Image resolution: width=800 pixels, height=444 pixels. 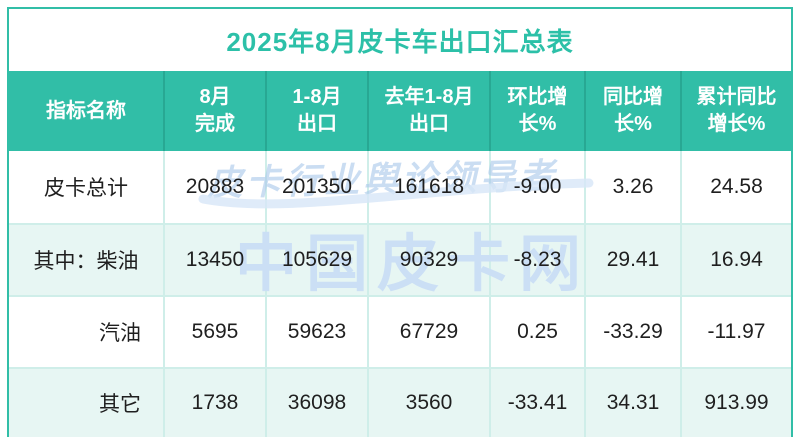 What do you see at coordinates (536, 332) in the screenshot?
I see `cell-value: 0.25` at bounding box center [536, 332].